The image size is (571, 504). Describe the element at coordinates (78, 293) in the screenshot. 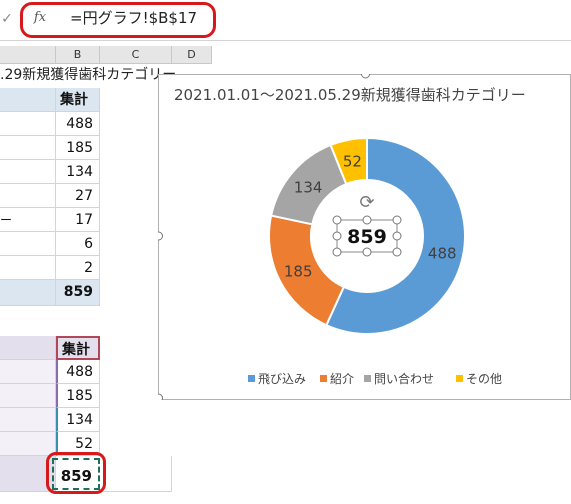

I see `table1-total-cell: 859` at that location.